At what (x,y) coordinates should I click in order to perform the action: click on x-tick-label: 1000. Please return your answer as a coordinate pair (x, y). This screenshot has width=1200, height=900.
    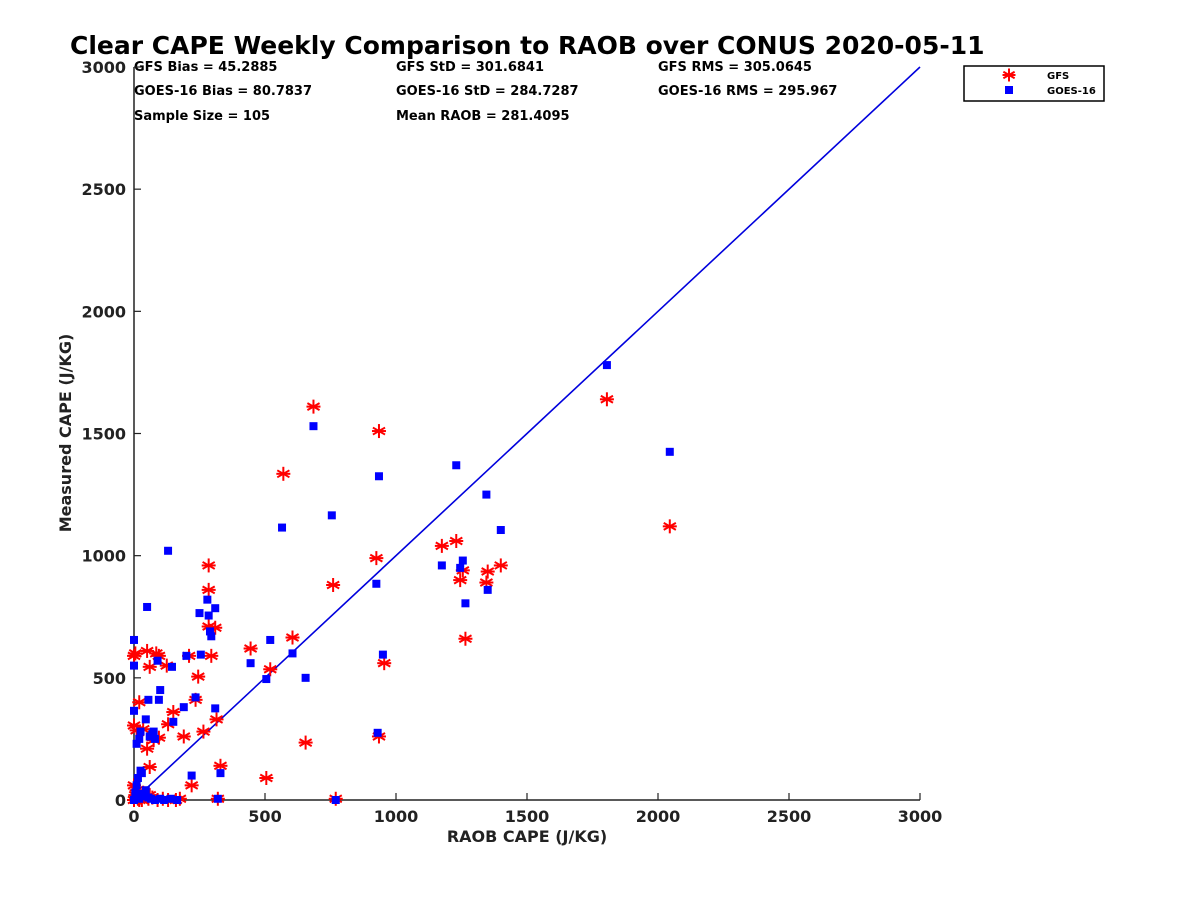
    Looking at the image, I should click on (396, 816).